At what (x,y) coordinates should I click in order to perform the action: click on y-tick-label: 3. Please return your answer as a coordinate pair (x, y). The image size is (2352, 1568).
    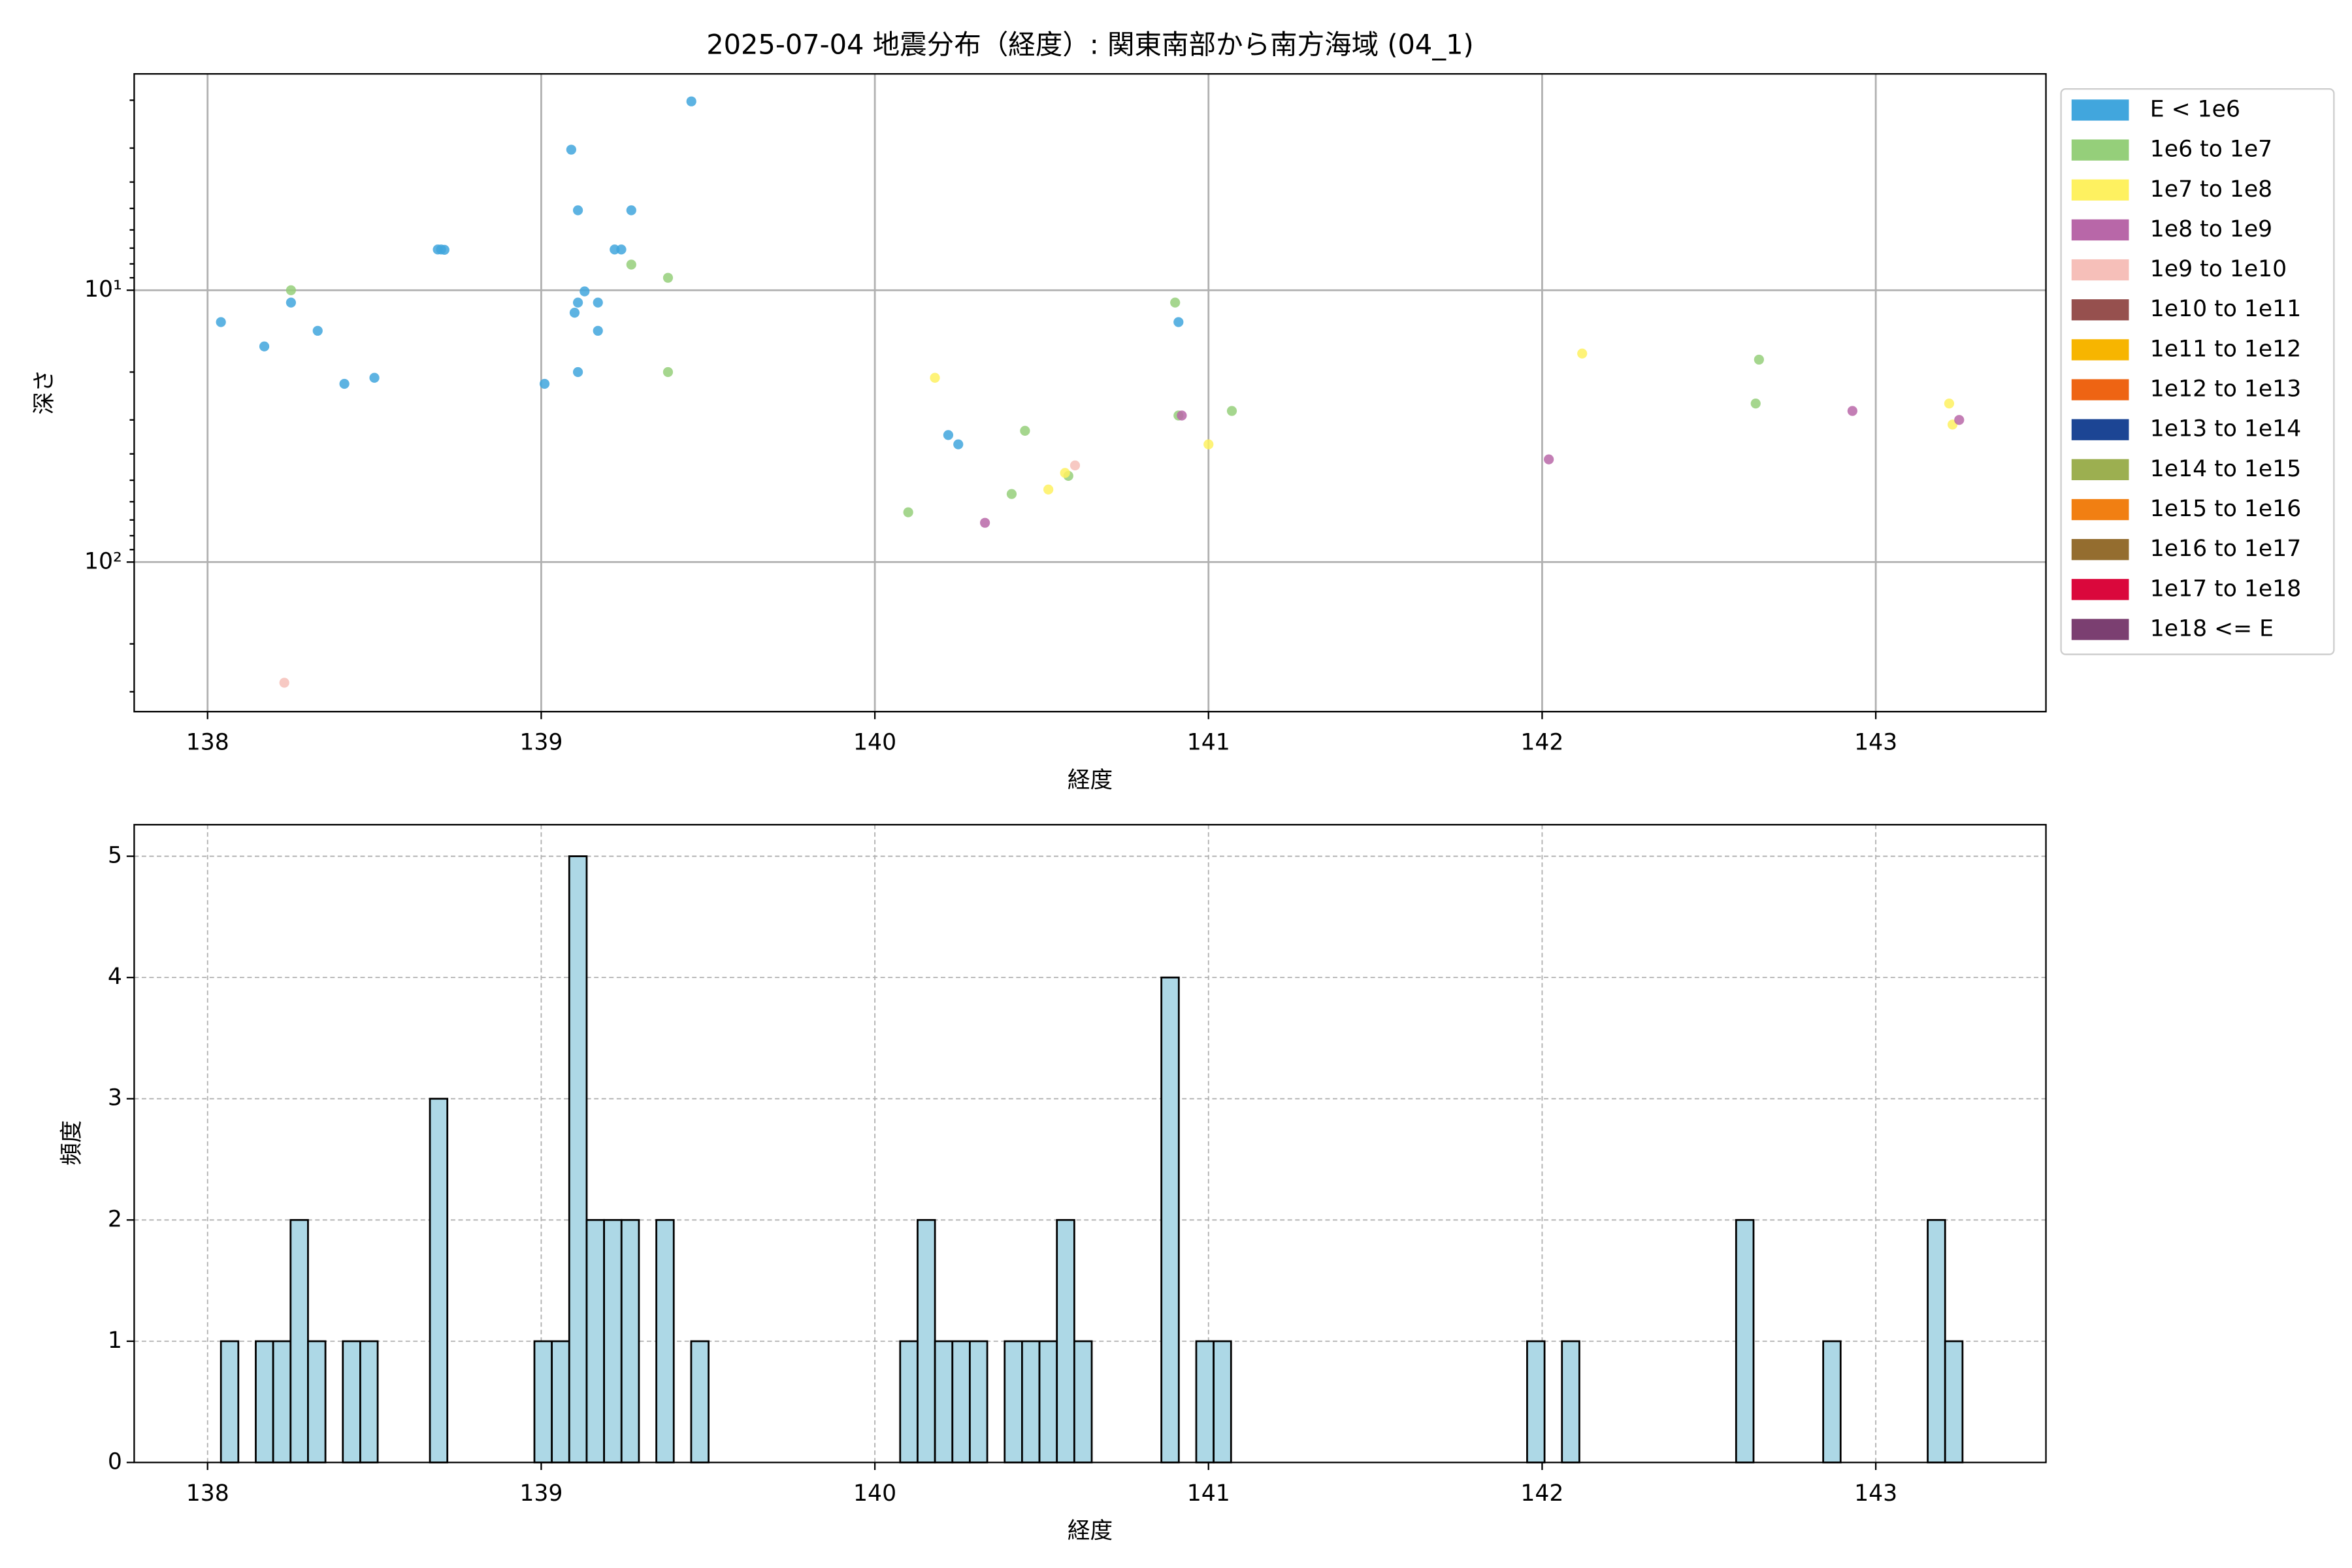
    Looking at the image, I should click on (115, 1098).